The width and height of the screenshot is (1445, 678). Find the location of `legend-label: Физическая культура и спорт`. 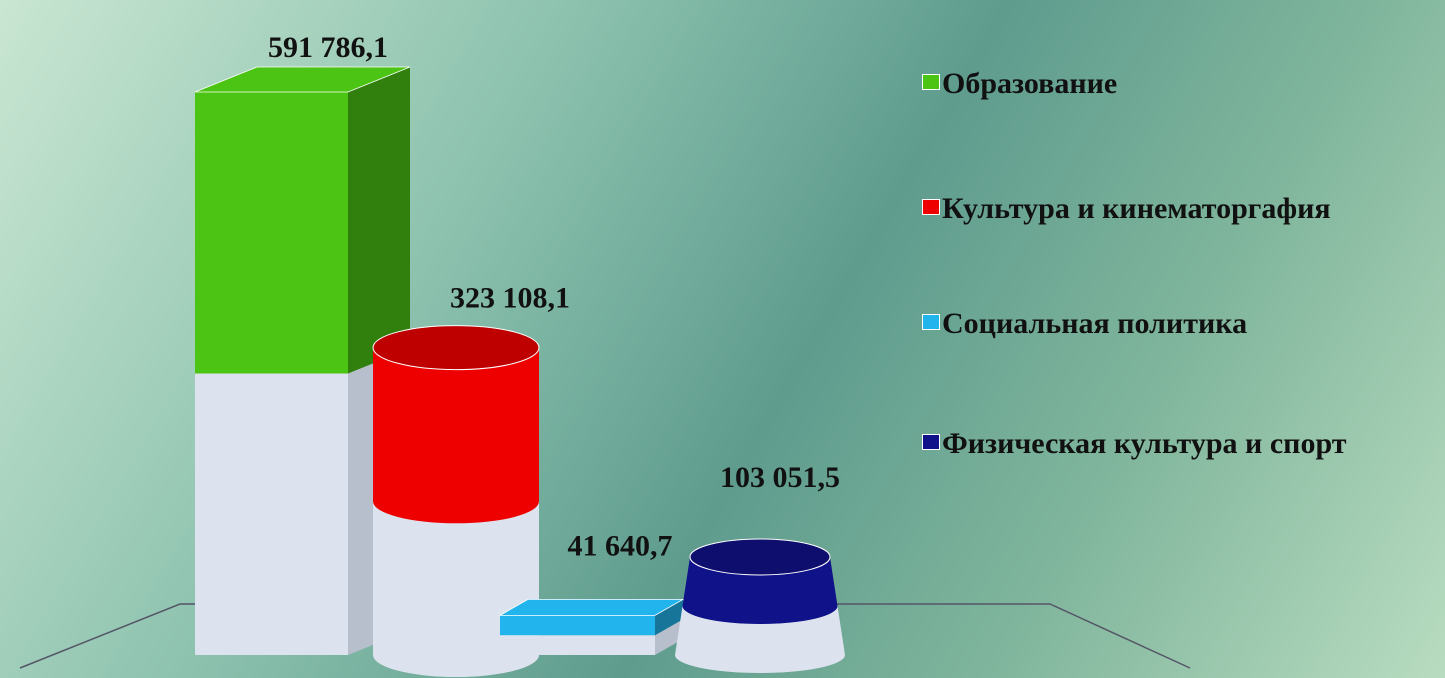

legend-label: Физическая культура и спорт is located at coordinates (1144, 443).